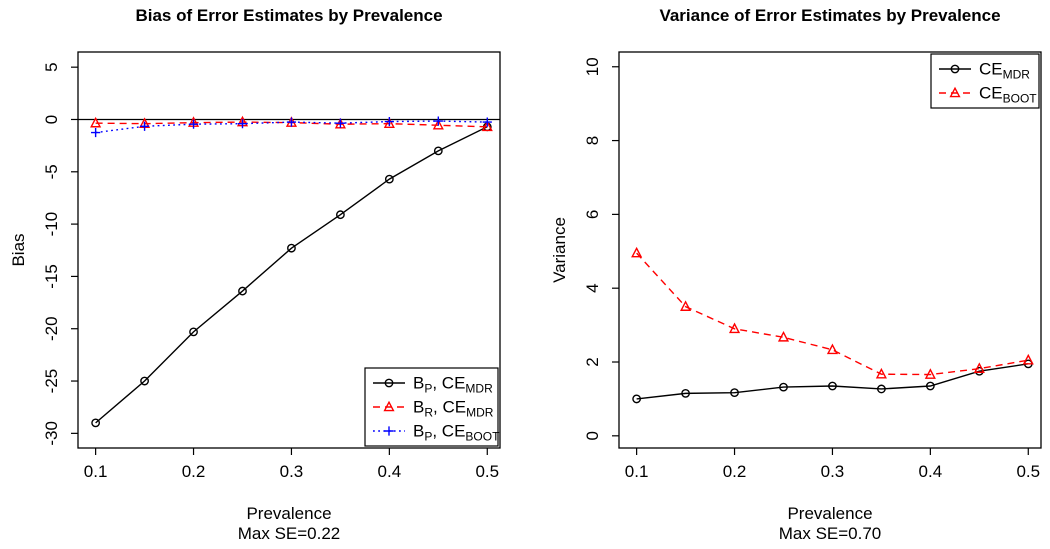 Image resolution: width=1050 pixels, height=549 pixels. What do you see at coordinates (559, 250) in the screenshot?
I see `variance-y-axis-label: Variance` at bounding box center [559, 250].